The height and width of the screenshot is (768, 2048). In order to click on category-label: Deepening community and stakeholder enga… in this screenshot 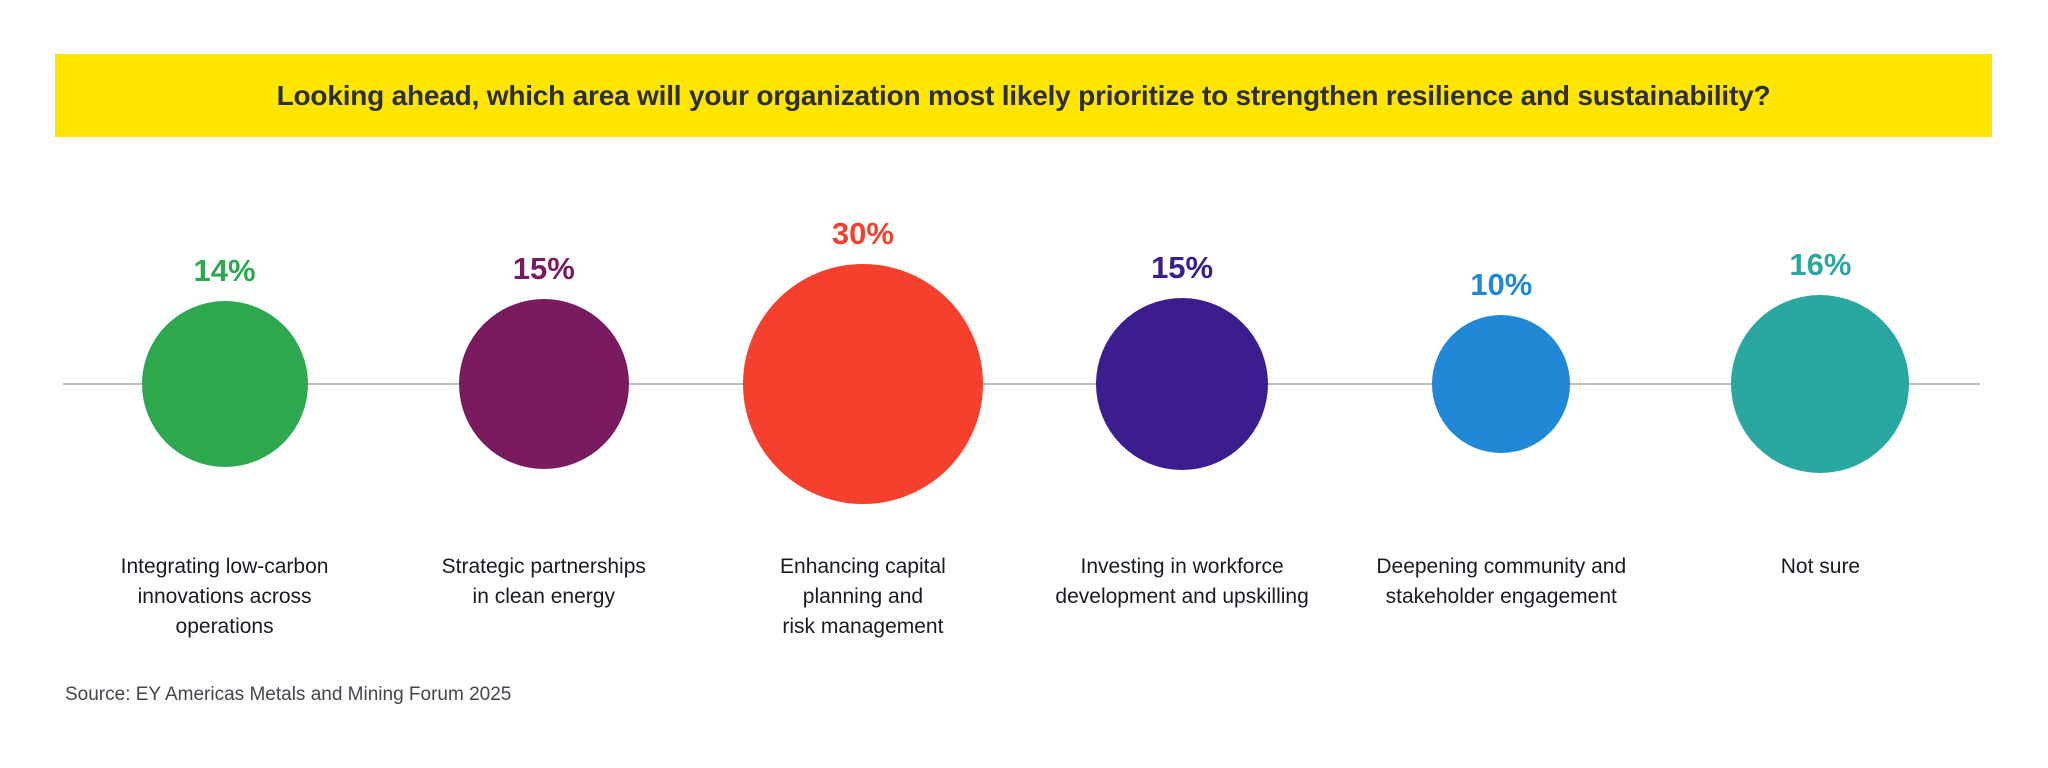, I will do `click(1501, 581)`.